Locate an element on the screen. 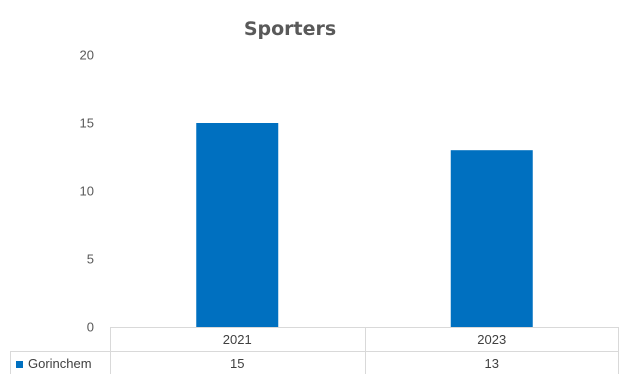  category-label: 2021 is located at coordinates (237, 339).